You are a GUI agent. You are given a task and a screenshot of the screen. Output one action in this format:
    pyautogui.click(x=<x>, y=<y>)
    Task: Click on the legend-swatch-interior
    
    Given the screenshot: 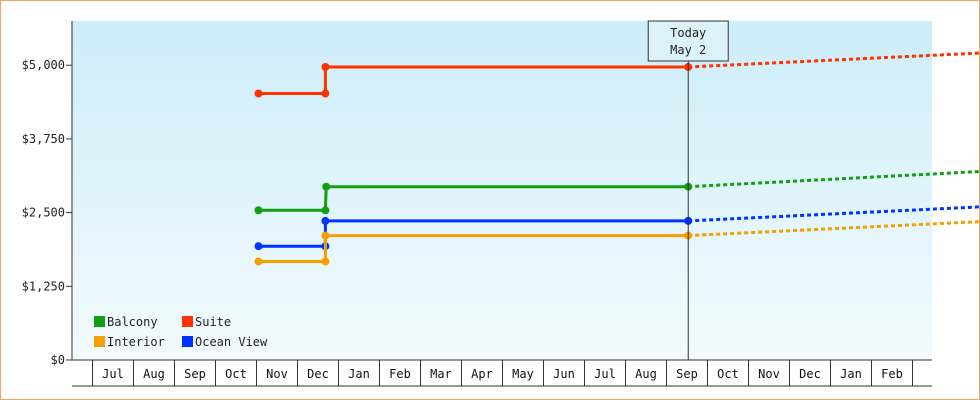 What is the action you would take?
    pyautogui.click(x=99, y=341)
    